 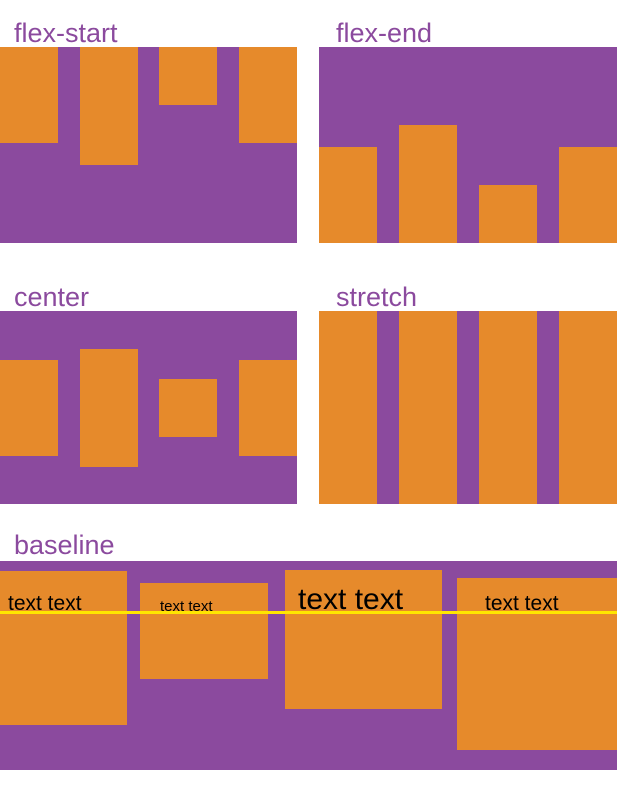 What do you see at coordinates (45, 603) in the screenshot?
I see `baseline-box-text-1: text text` at bounding box center [45, 603].